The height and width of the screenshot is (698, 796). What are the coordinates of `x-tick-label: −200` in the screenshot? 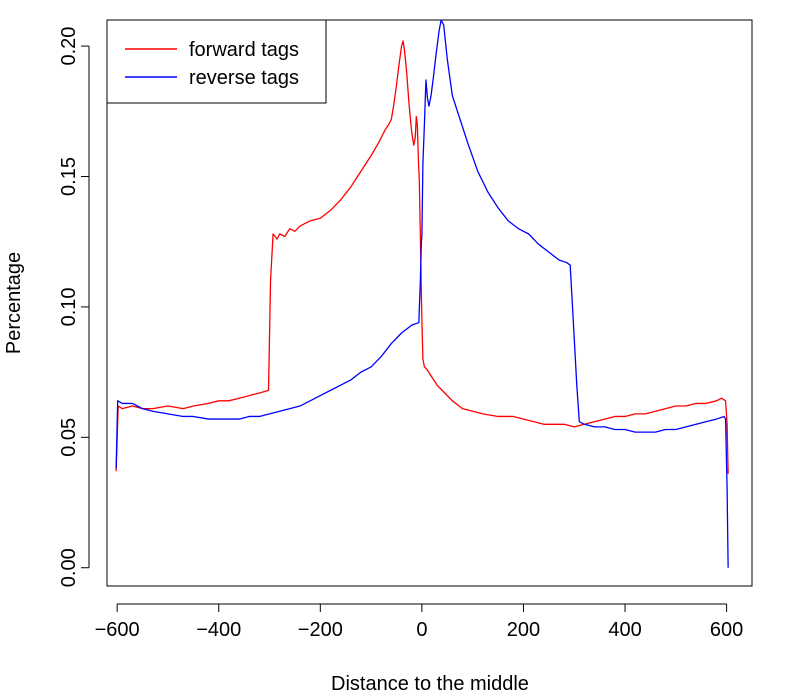 It's located at (320, 630).